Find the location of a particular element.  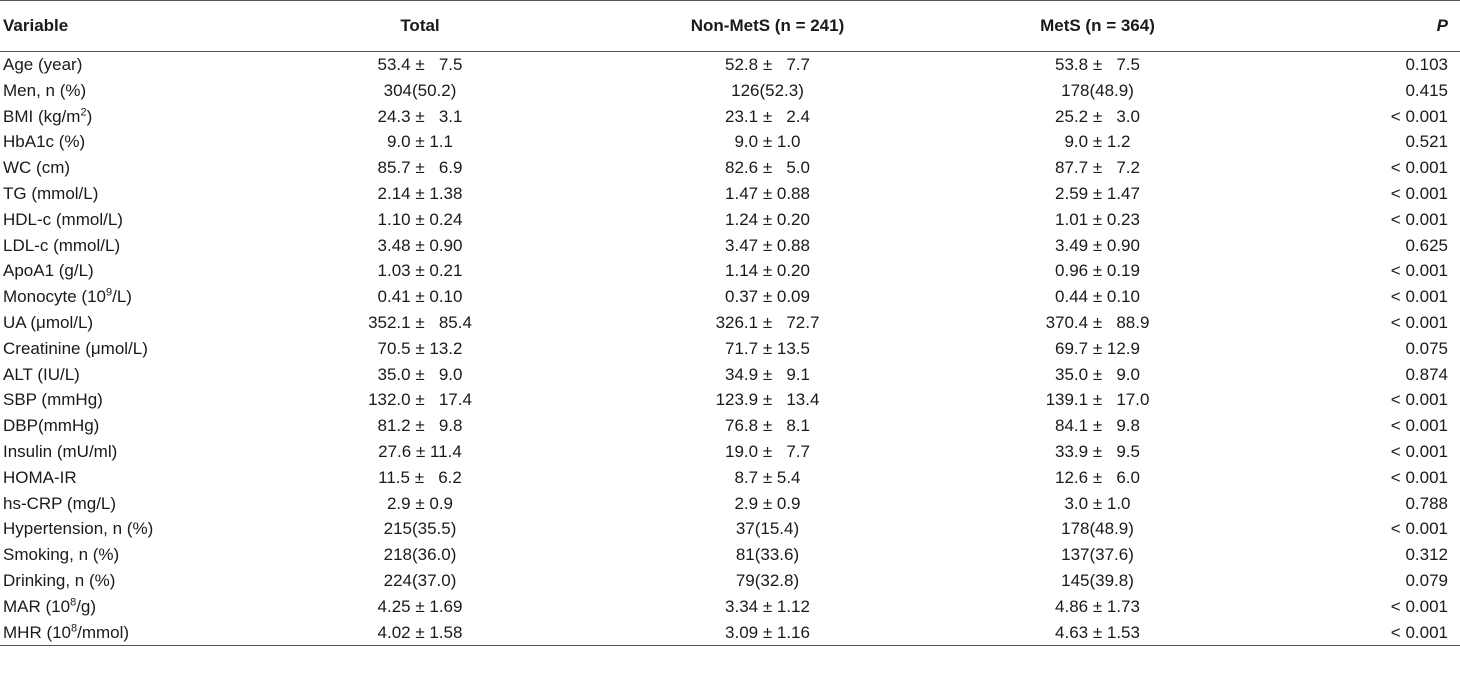

total-cell: 224(37.0) is located at coordinates (420, 580).